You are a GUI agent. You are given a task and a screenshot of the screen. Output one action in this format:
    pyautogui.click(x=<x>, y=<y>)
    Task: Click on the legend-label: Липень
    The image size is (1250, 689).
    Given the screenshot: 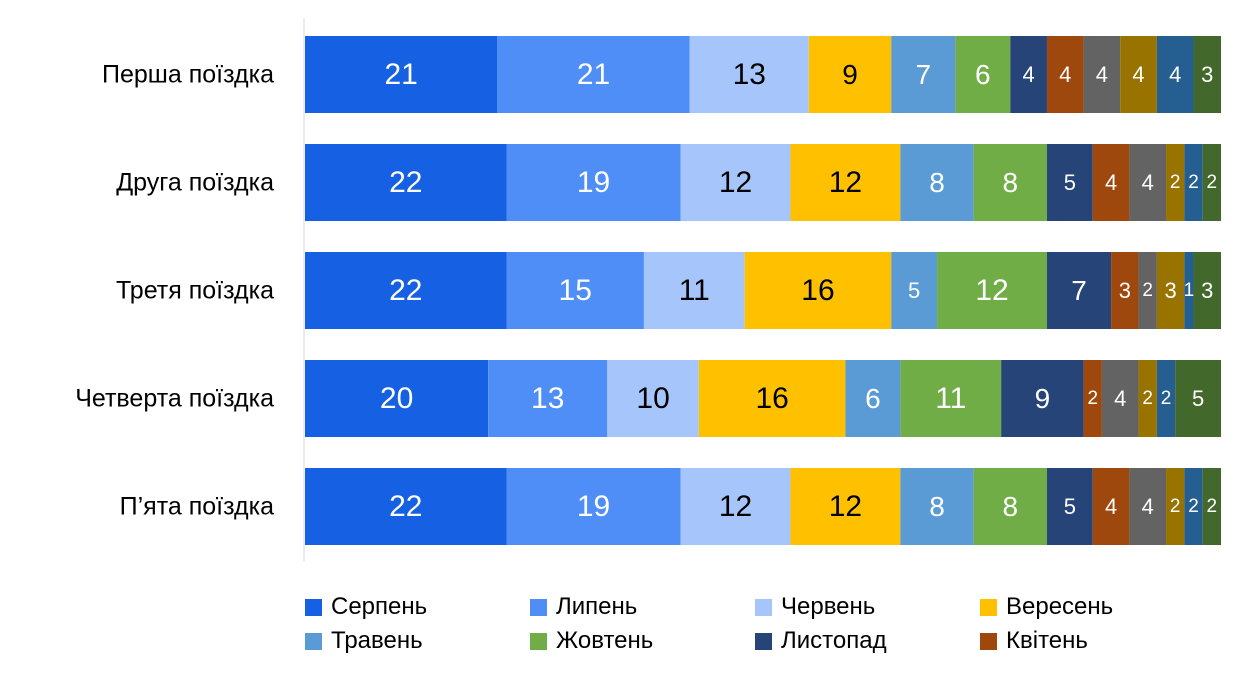 What is the action you would take?
    pyautogui.click(x=597, y=606)
    